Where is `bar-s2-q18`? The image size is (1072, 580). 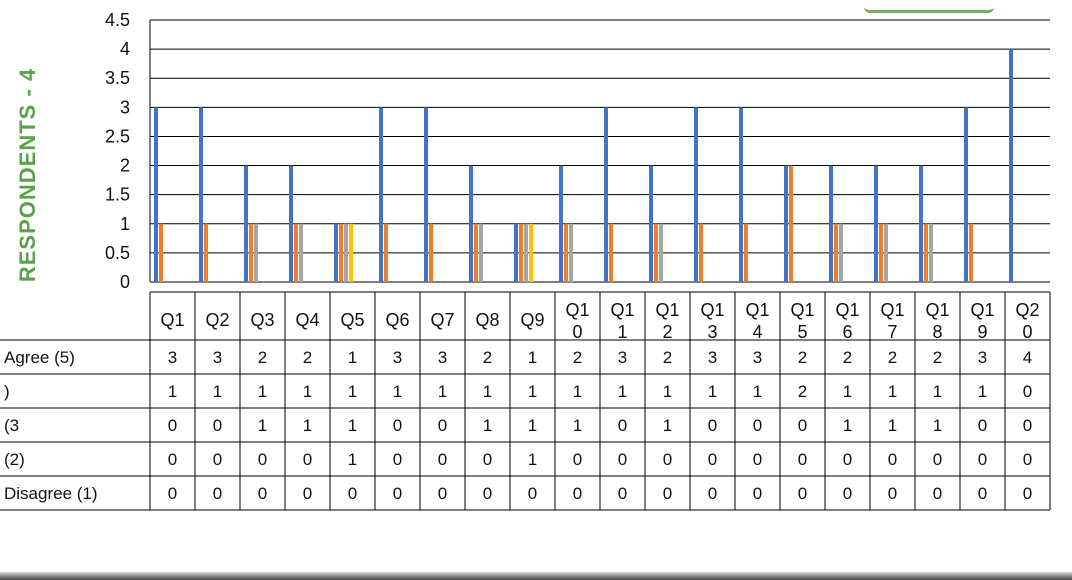
bar-s2-q18 is located at coordinates (926, 252).